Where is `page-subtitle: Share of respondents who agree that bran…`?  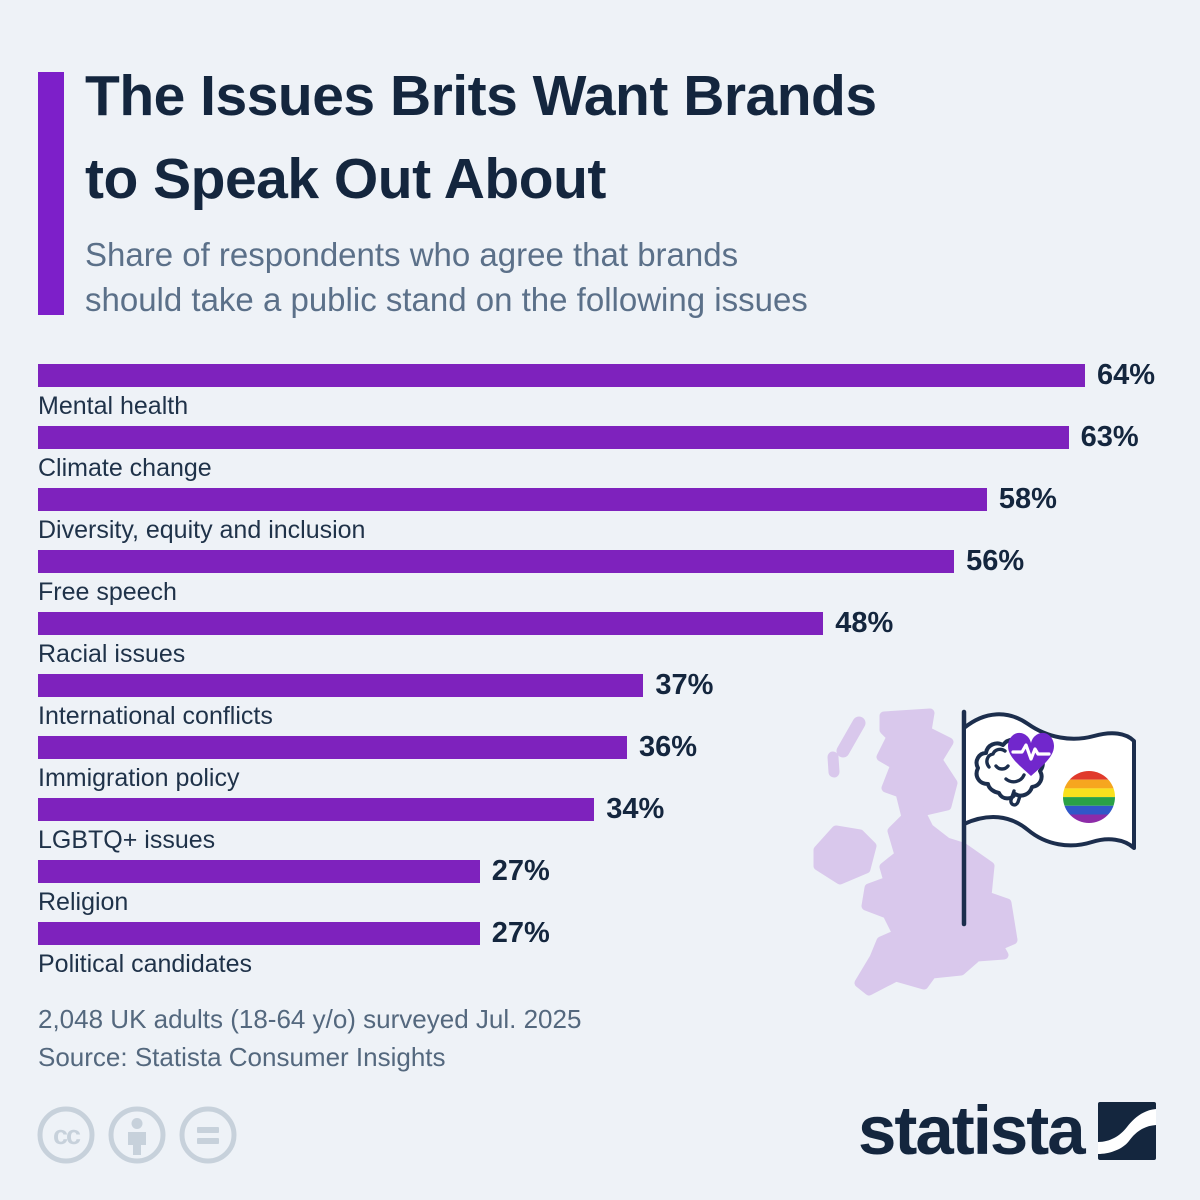
page-subtitle: Share of respondents who agree that bran… is located at coordinates (446, 277).